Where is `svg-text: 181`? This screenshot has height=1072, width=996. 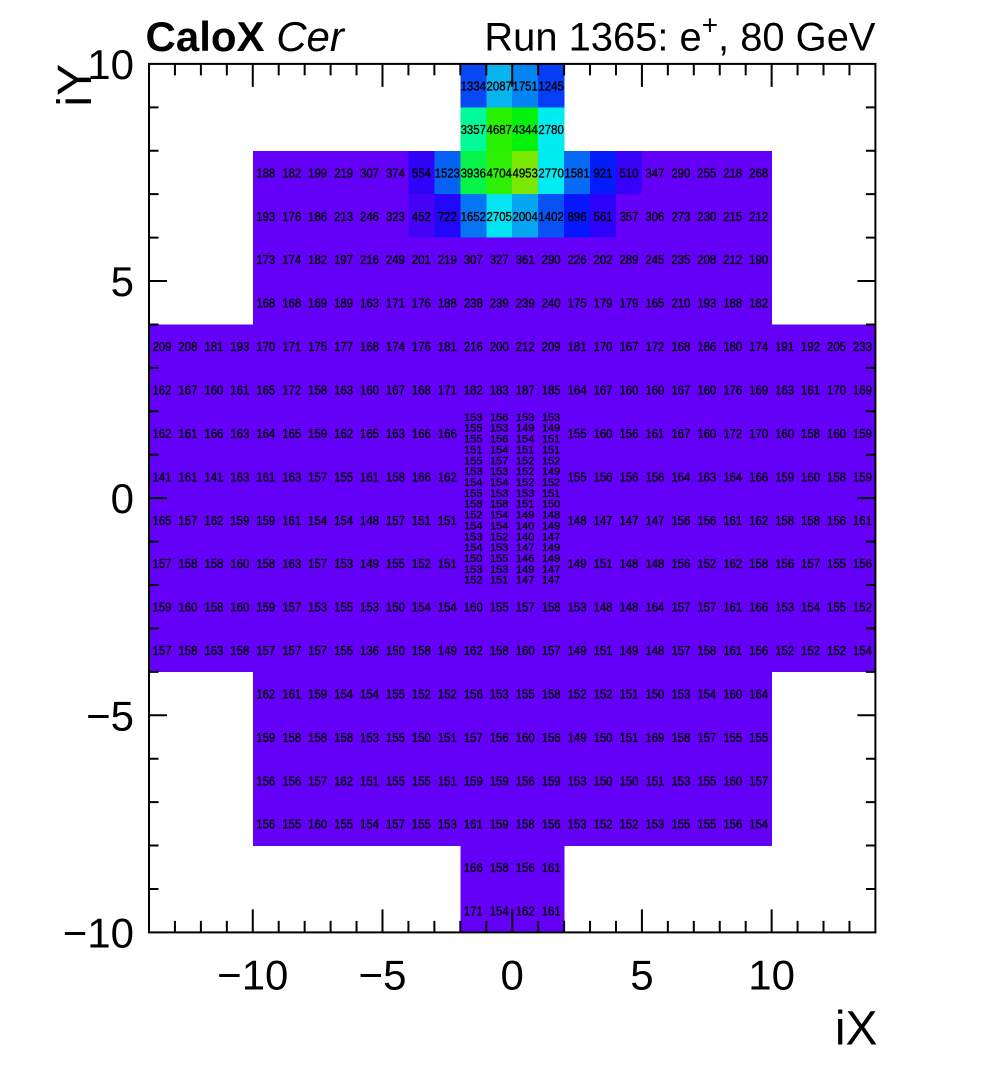
svg-text: 181 is located at coordinates (213, 347).